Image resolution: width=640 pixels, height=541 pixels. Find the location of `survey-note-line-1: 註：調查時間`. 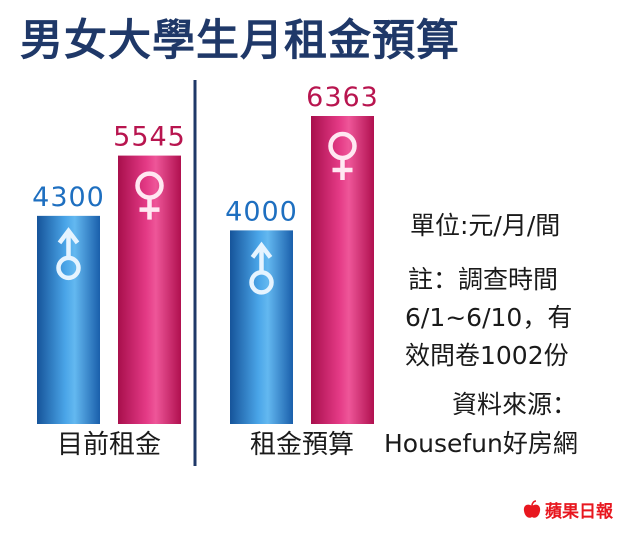

survey-note-line-1: 註：調查時間 is located at coordinates (483, 279).